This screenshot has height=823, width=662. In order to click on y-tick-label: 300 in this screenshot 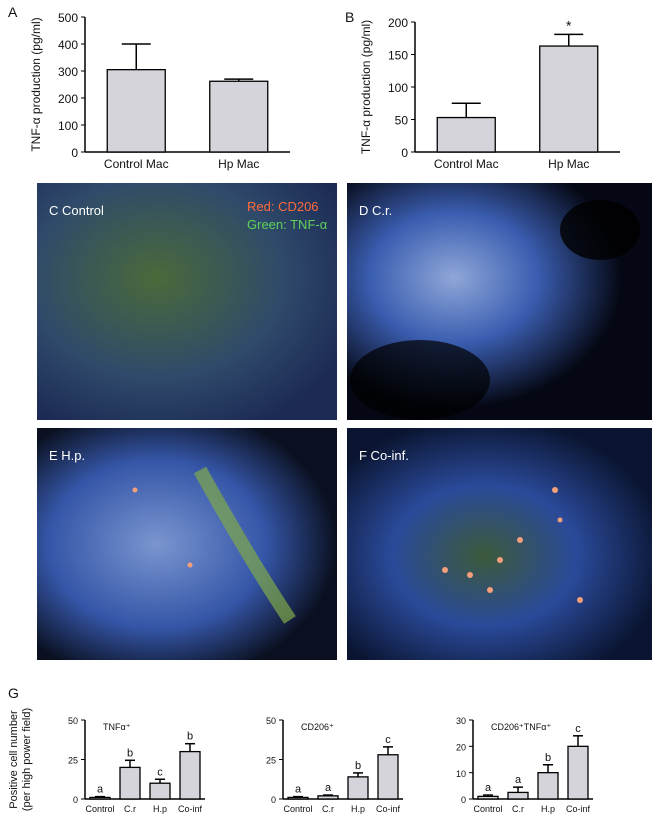, I will do `click(68, 72)`.